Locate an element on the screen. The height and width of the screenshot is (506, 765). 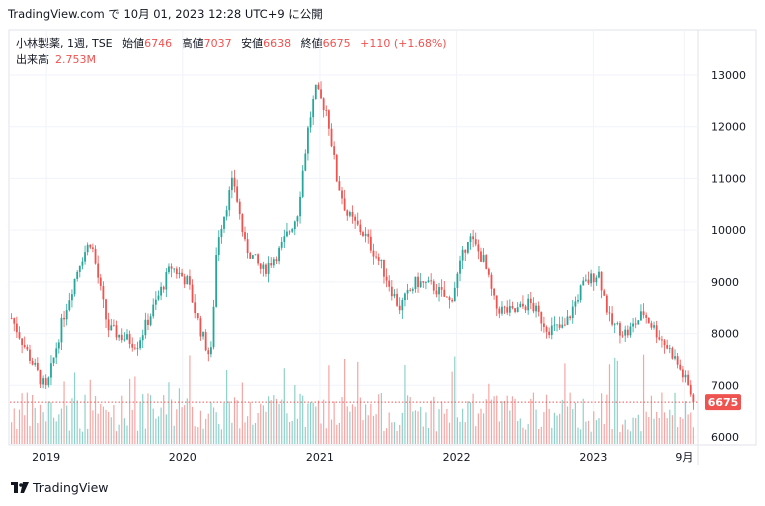
symbol-label: 小林製薬, 1週, TSE is located at coordinates (64, 43).